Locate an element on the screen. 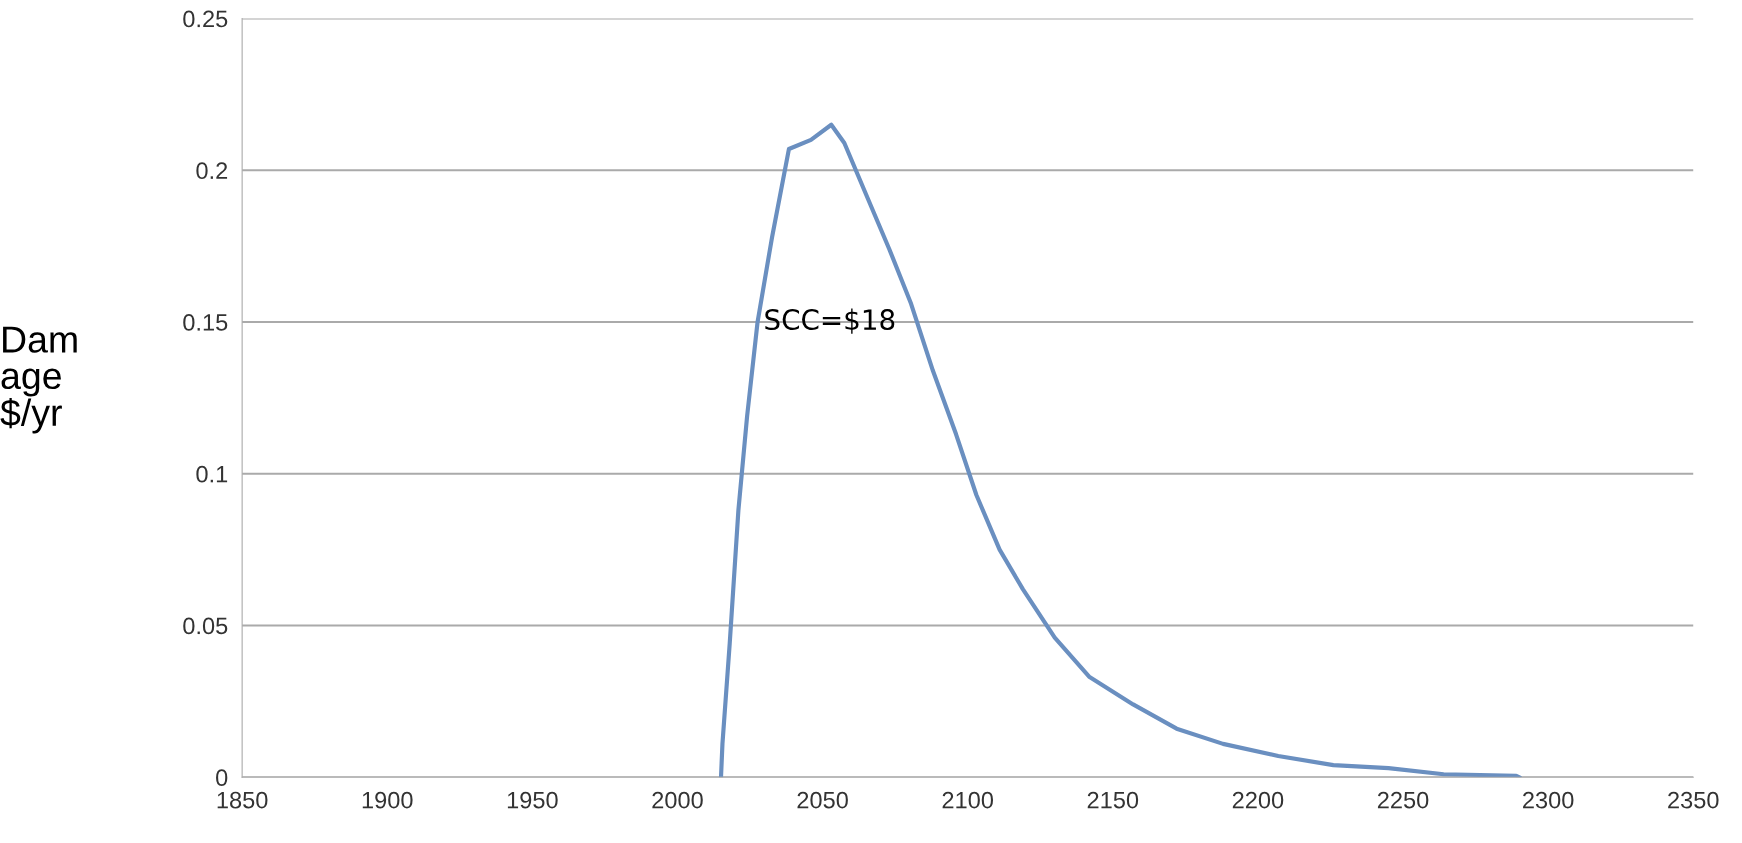  y-tick-label: 0.1 is located at coordinates (212, 474).